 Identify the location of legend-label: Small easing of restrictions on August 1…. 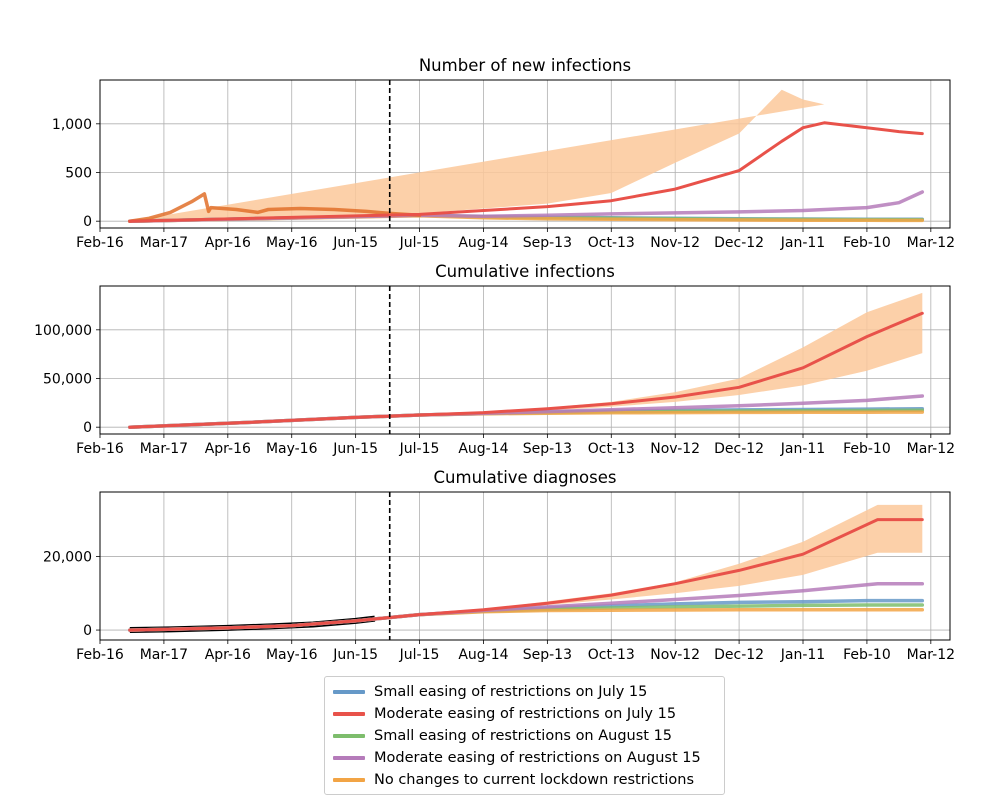
(523, 736).